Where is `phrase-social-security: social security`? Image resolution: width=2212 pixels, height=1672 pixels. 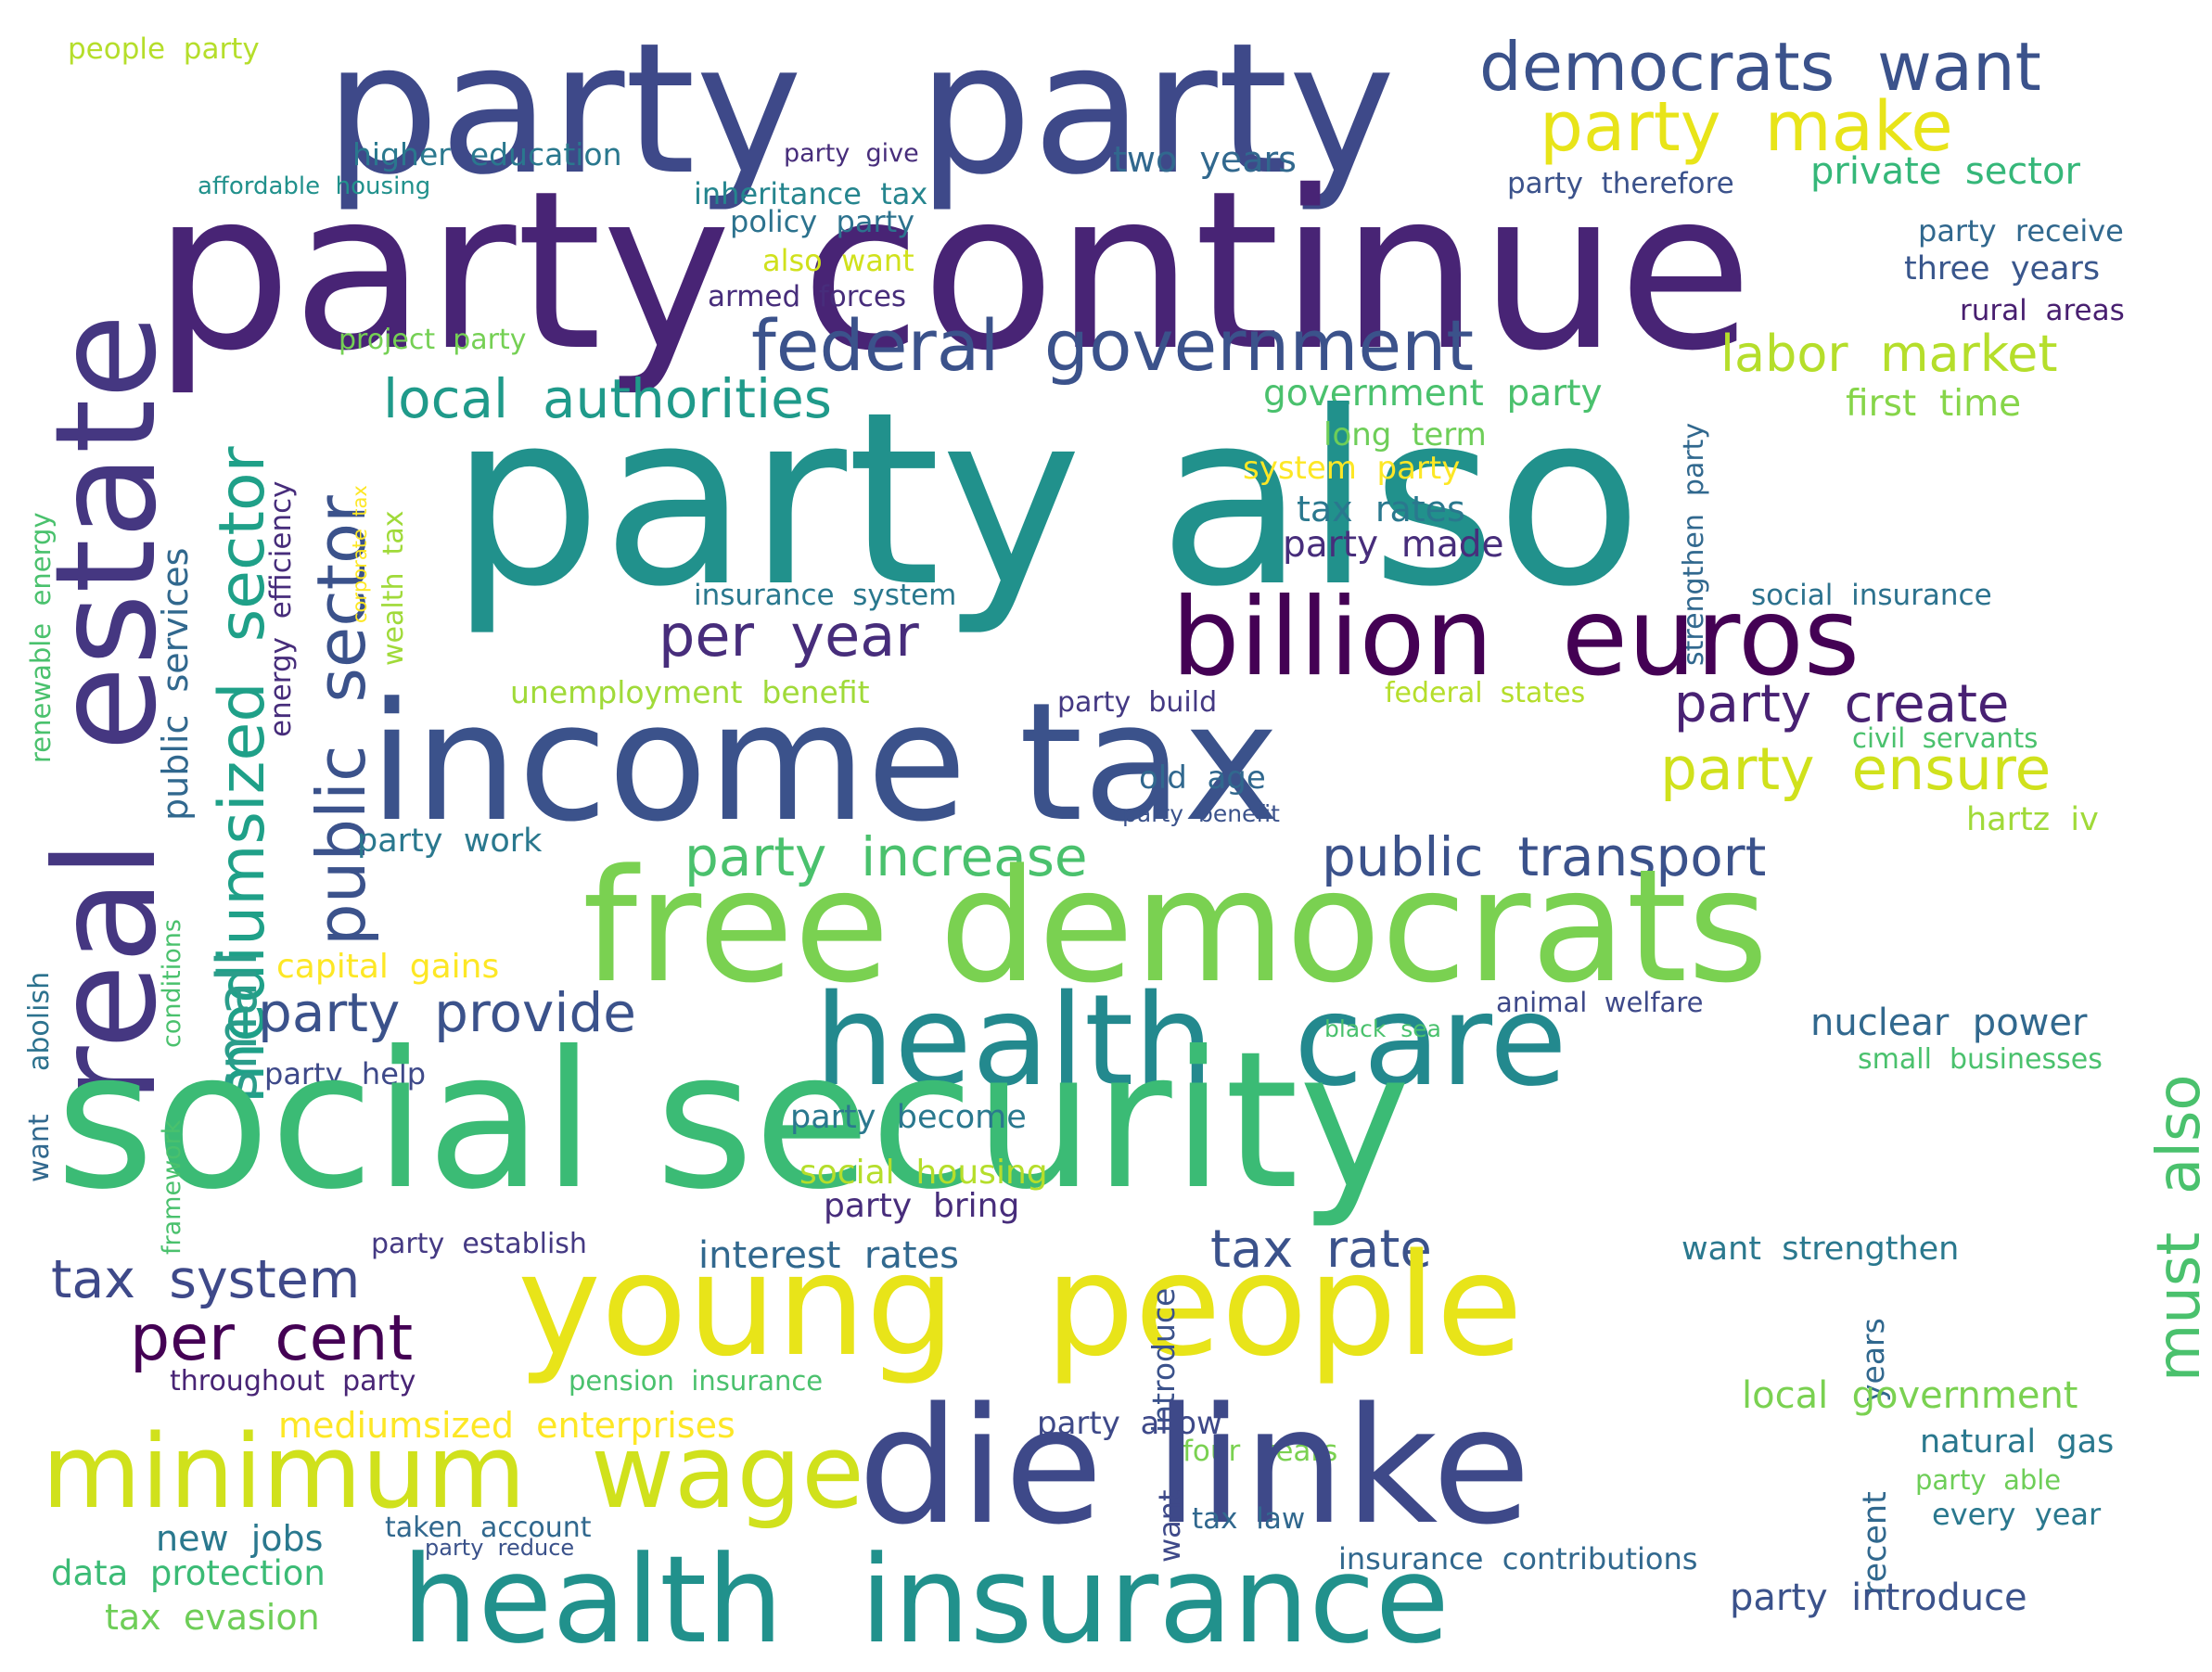 phrase-social-security: social security is located at coordinates (733, 1122).